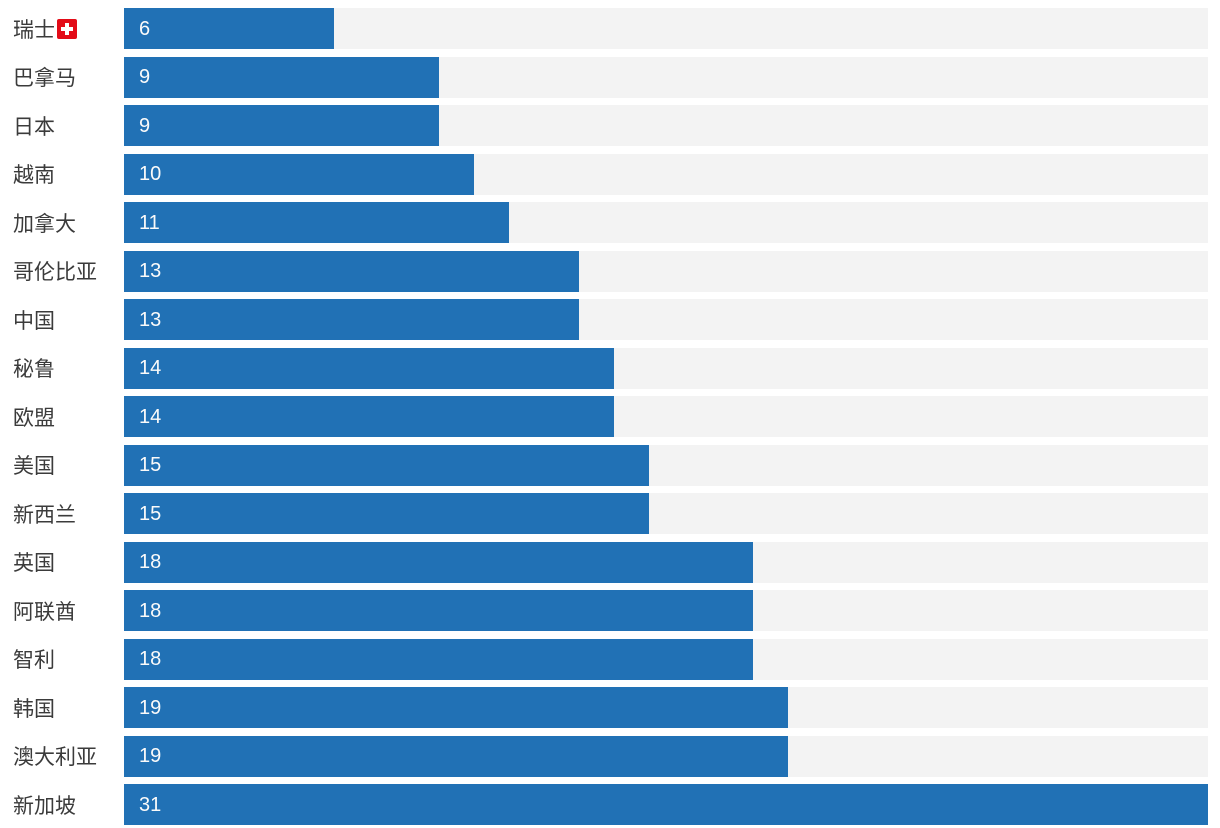  I want to click on category-label: 新加坡, so click(62, 804).